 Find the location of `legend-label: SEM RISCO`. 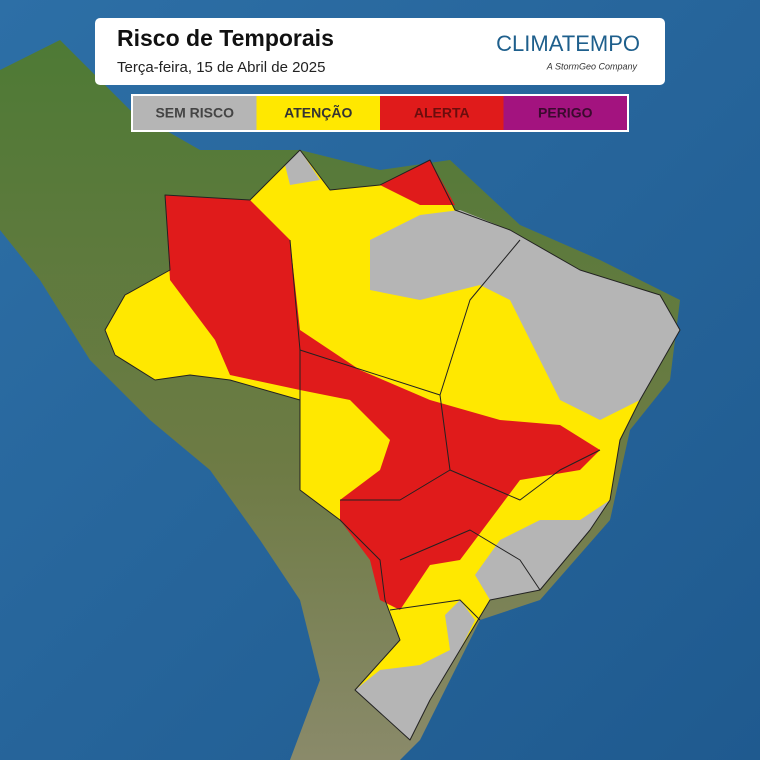

legend-label: SEM RISCO is located at coordinates (194, 113).